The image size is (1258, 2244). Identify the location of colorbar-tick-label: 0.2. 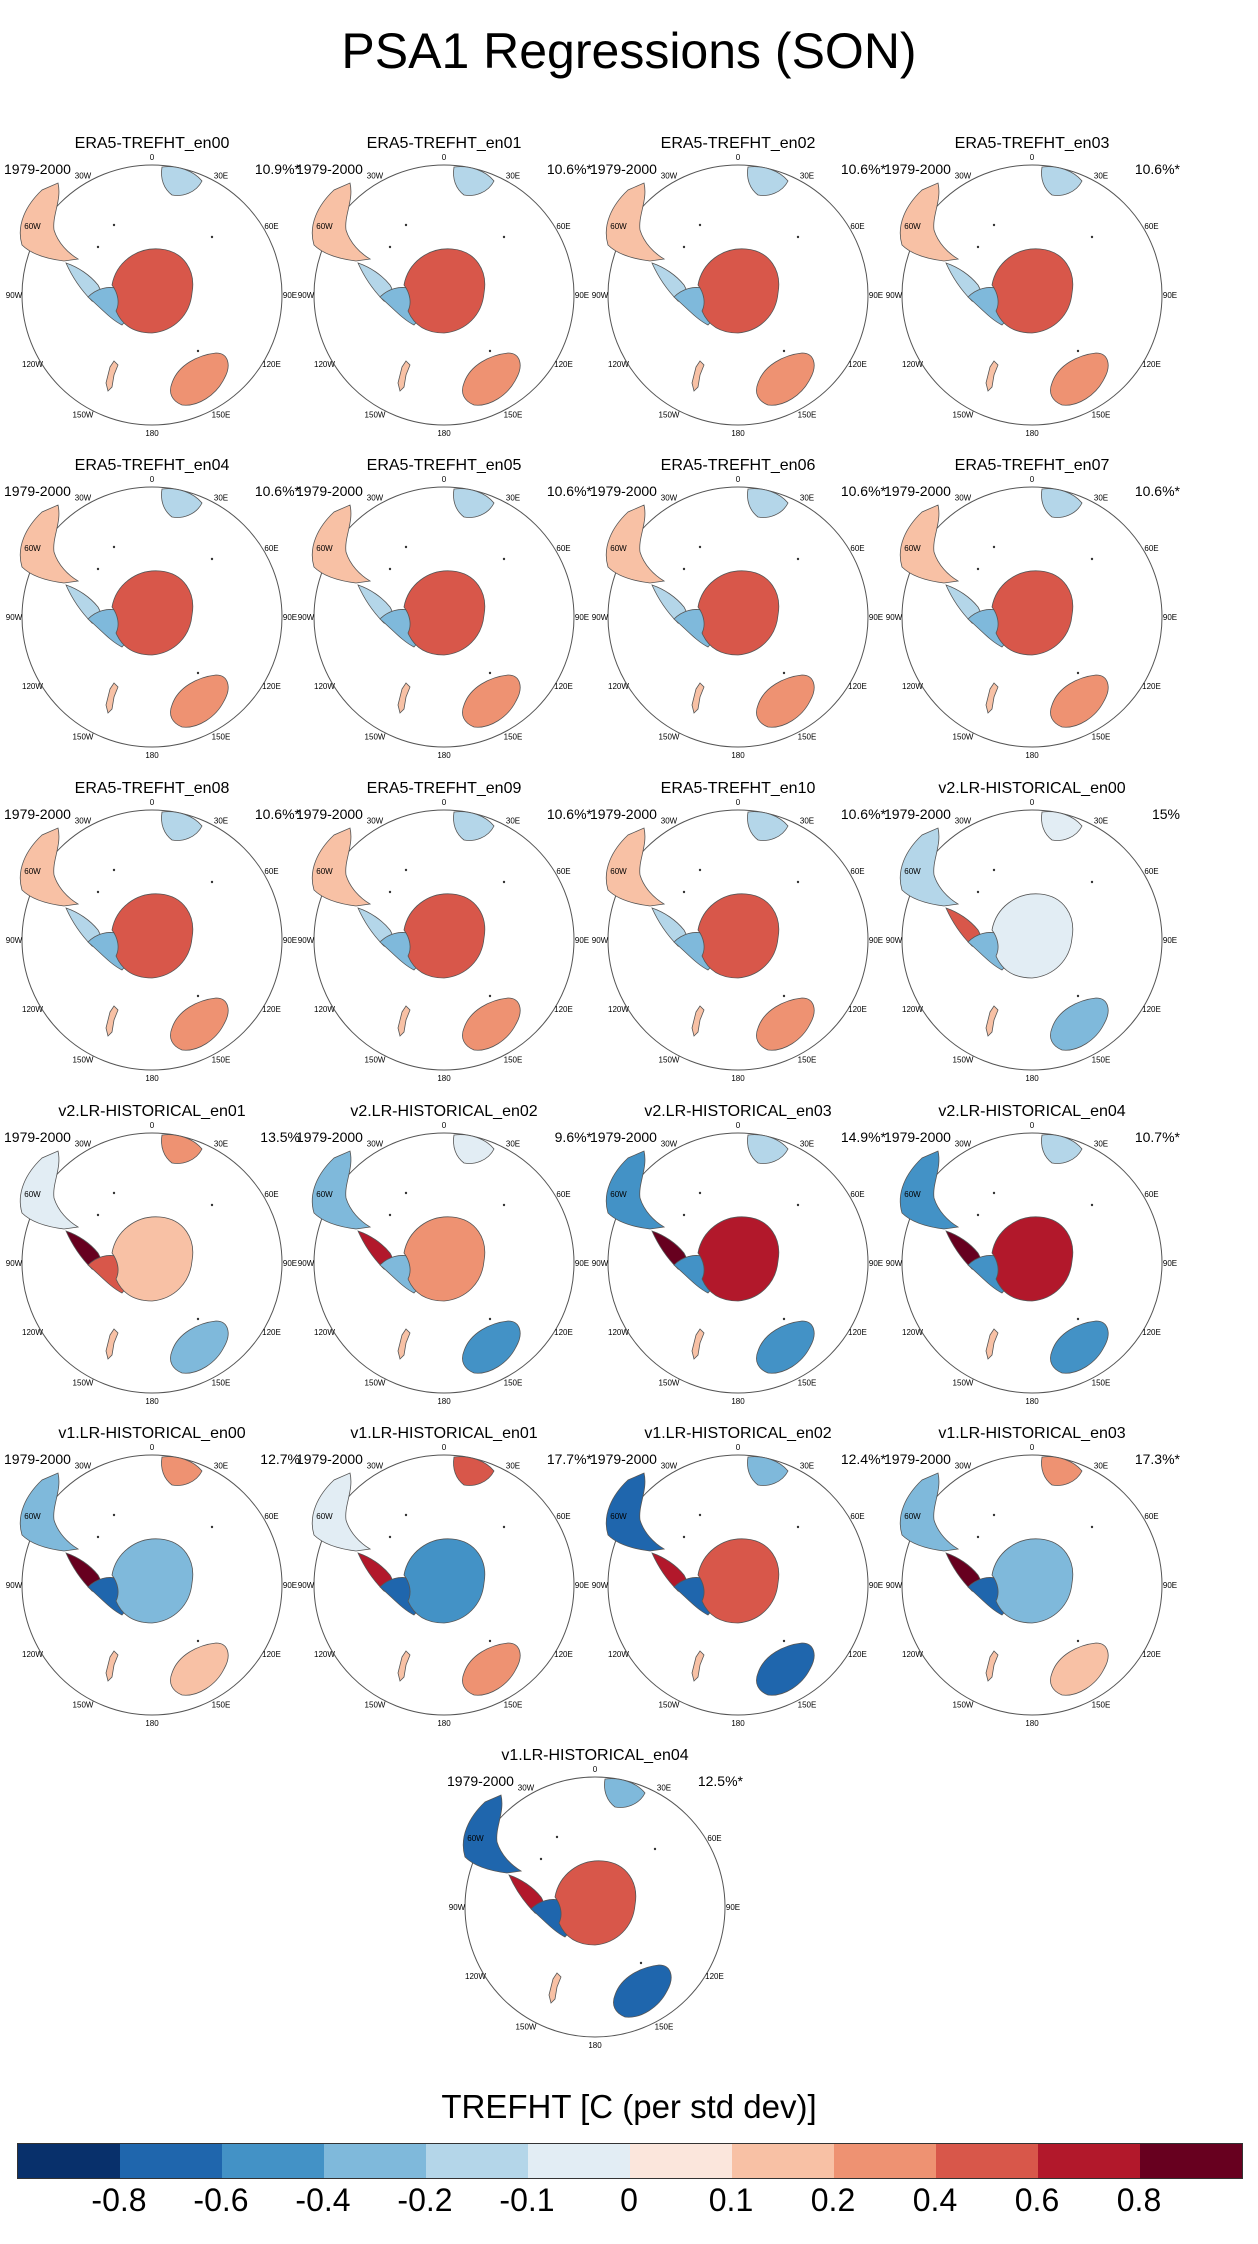
(833, 2200).